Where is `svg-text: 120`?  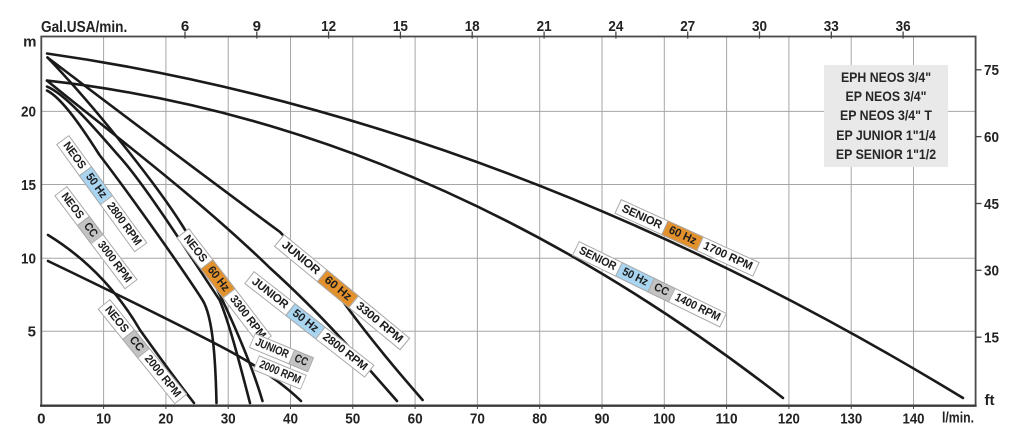 svg-text: 120 is located at coordinates (789, 419).